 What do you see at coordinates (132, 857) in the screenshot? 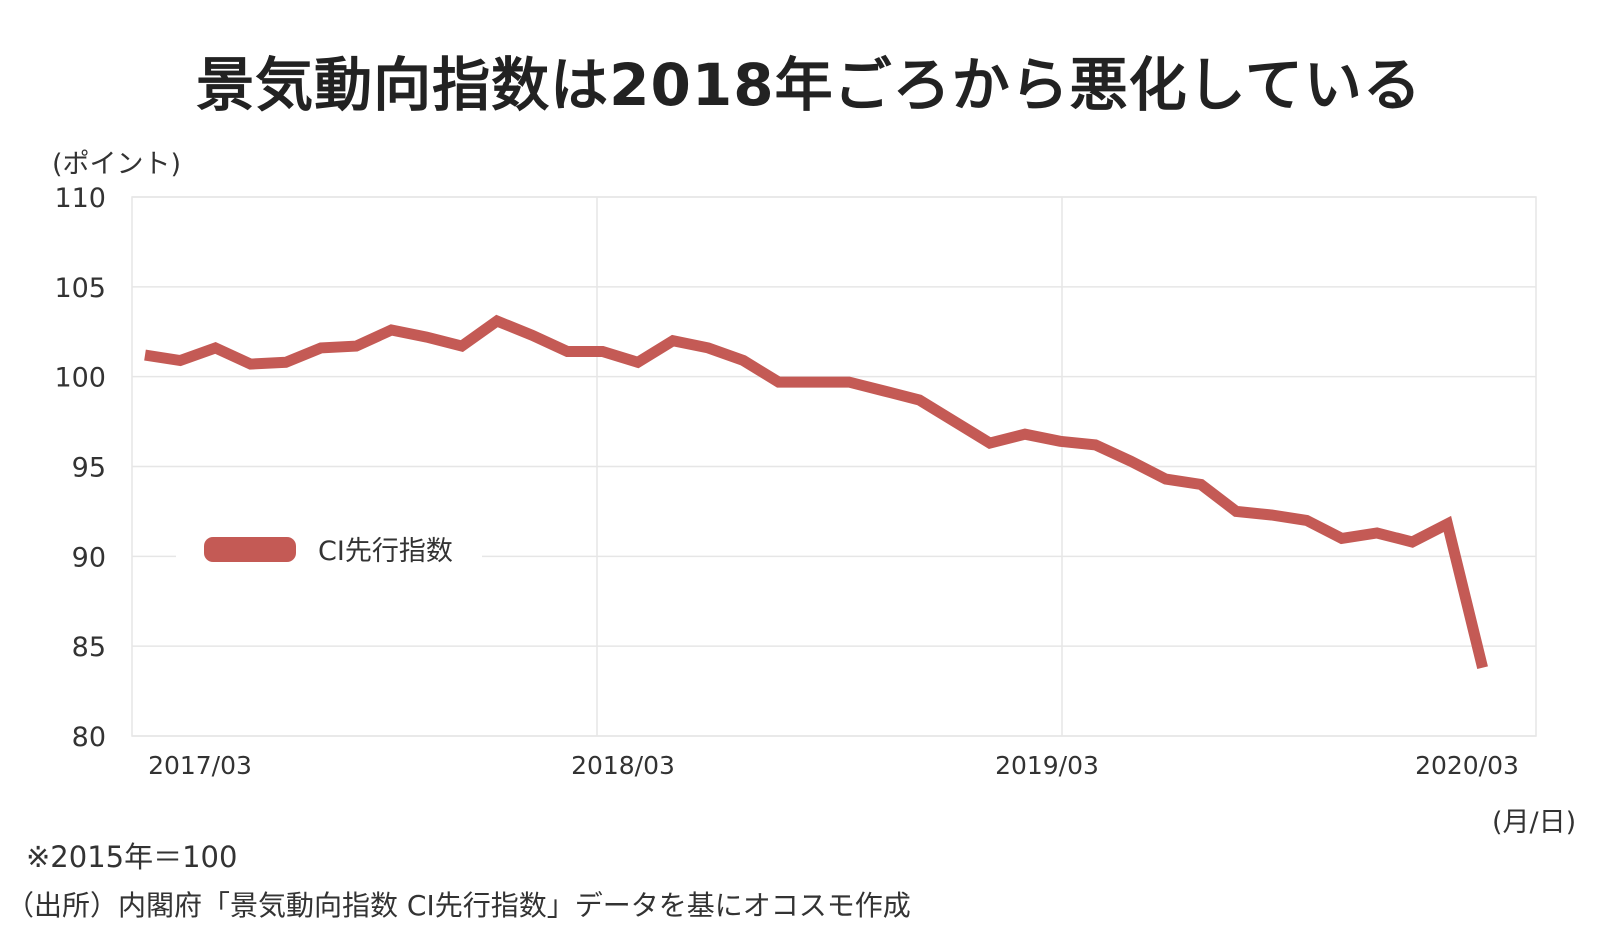
I see `base-year-note: ※2015年＝100` at bounding box center [132, 857].